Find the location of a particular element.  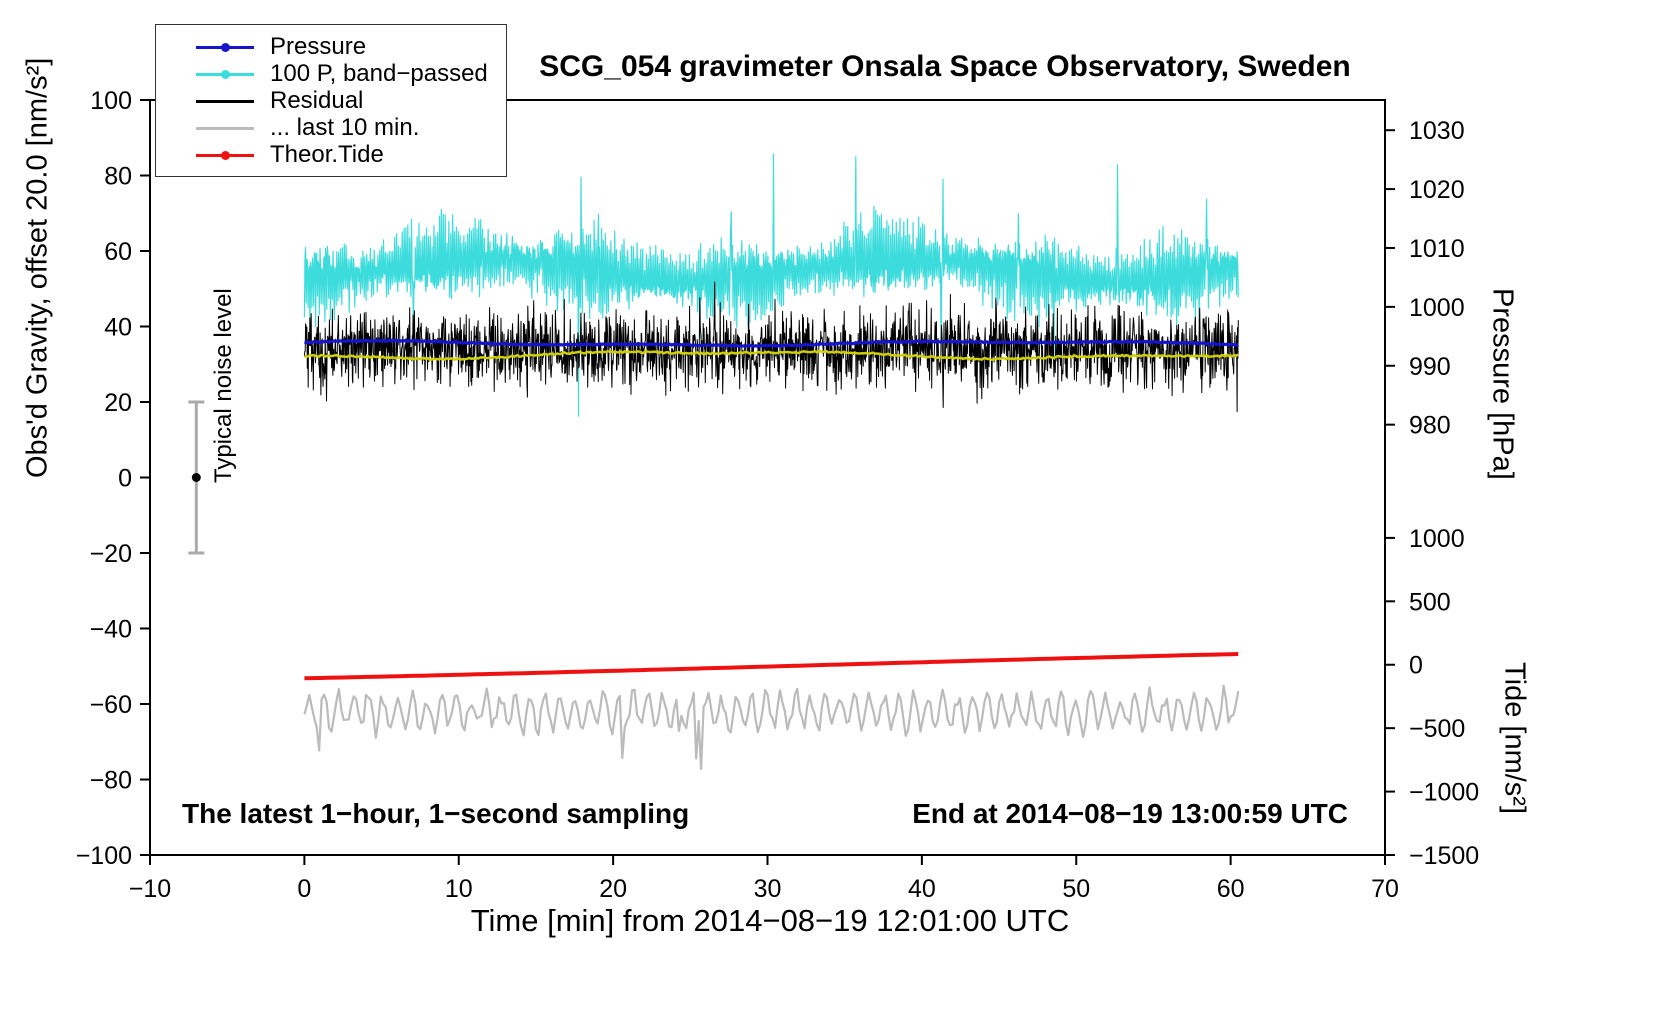

y-left-tick-label: 60 is located at coordinates (118, 252).